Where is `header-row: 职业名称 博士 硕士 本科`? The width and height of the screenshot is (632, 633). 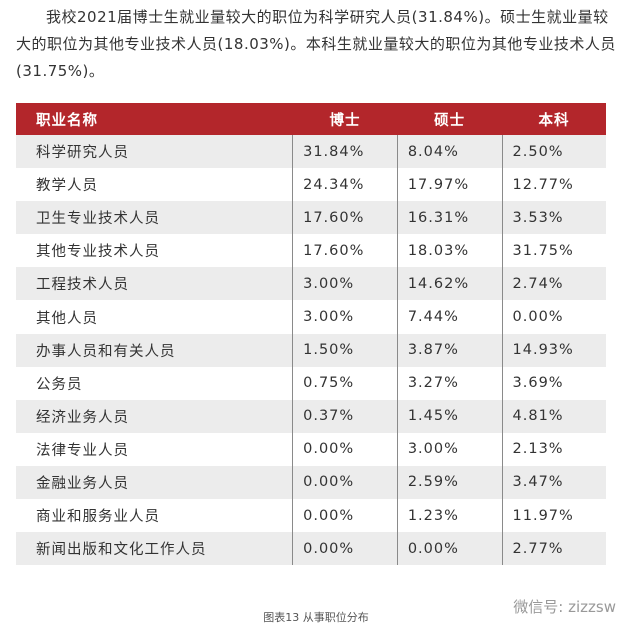
header-row: 职业名称 博士 硕士 本科 is located at coordinates (311, 119).